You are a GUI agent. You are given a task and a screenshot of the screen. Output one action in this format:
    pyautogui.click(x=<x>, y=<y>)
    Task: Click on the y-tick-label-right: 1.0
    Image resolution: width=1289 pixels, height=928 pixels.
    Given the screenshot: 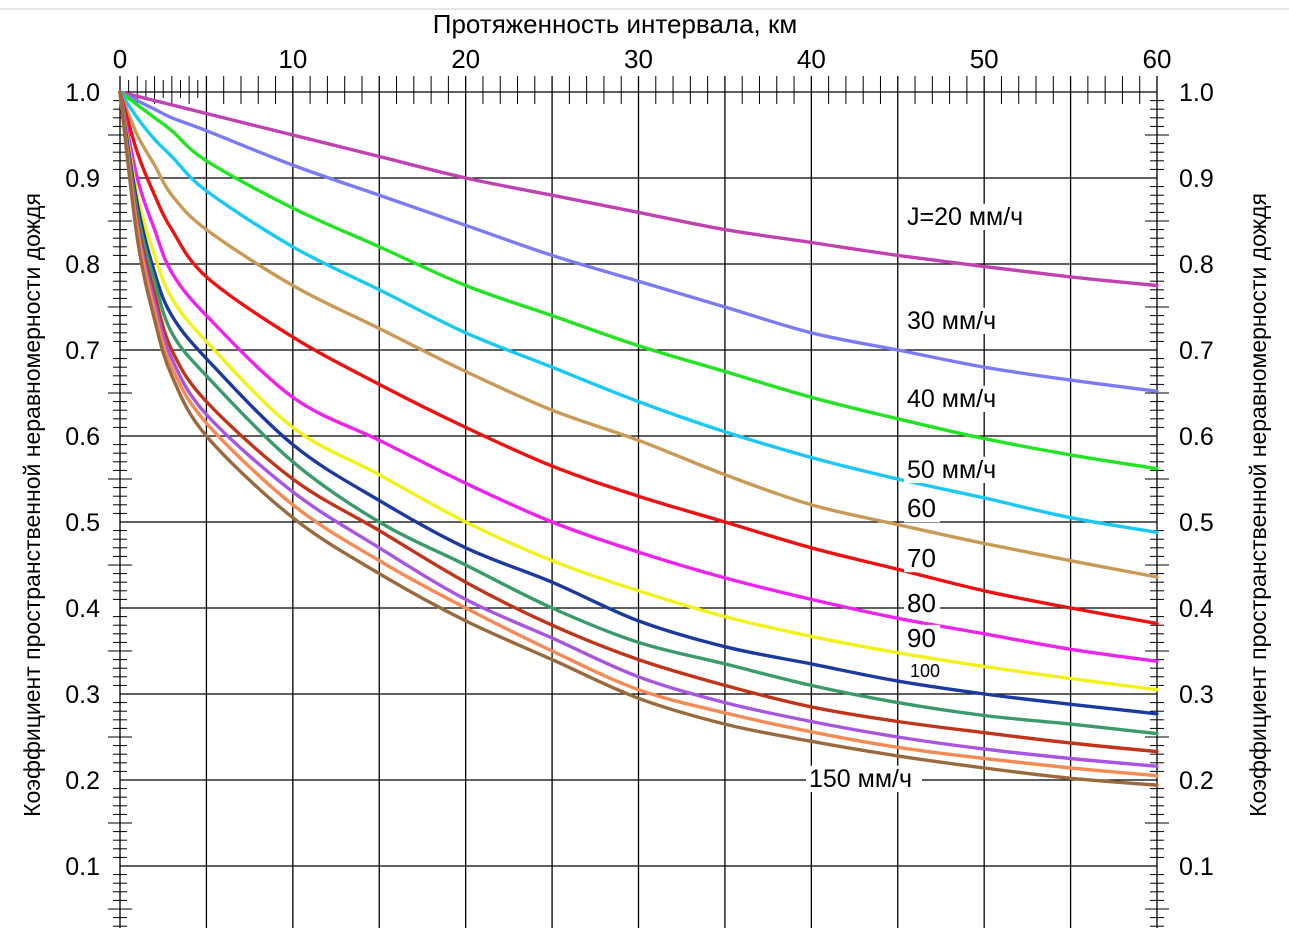 What is the action you would take?
    pyautogui.click(x=1196, y=93)
    